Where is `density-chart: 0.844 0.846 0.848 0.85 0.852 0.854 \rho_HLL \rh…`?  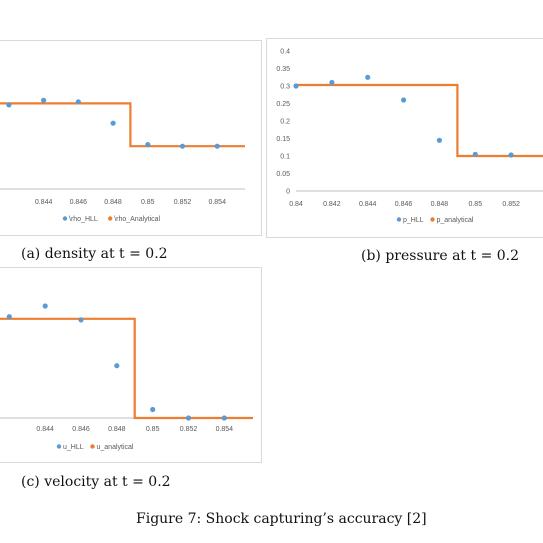
density-chart: 0.844 0.846 0.848 0.85 0.852 0.854 \rho_HLL \rh… is located at coordinates (122, 160).